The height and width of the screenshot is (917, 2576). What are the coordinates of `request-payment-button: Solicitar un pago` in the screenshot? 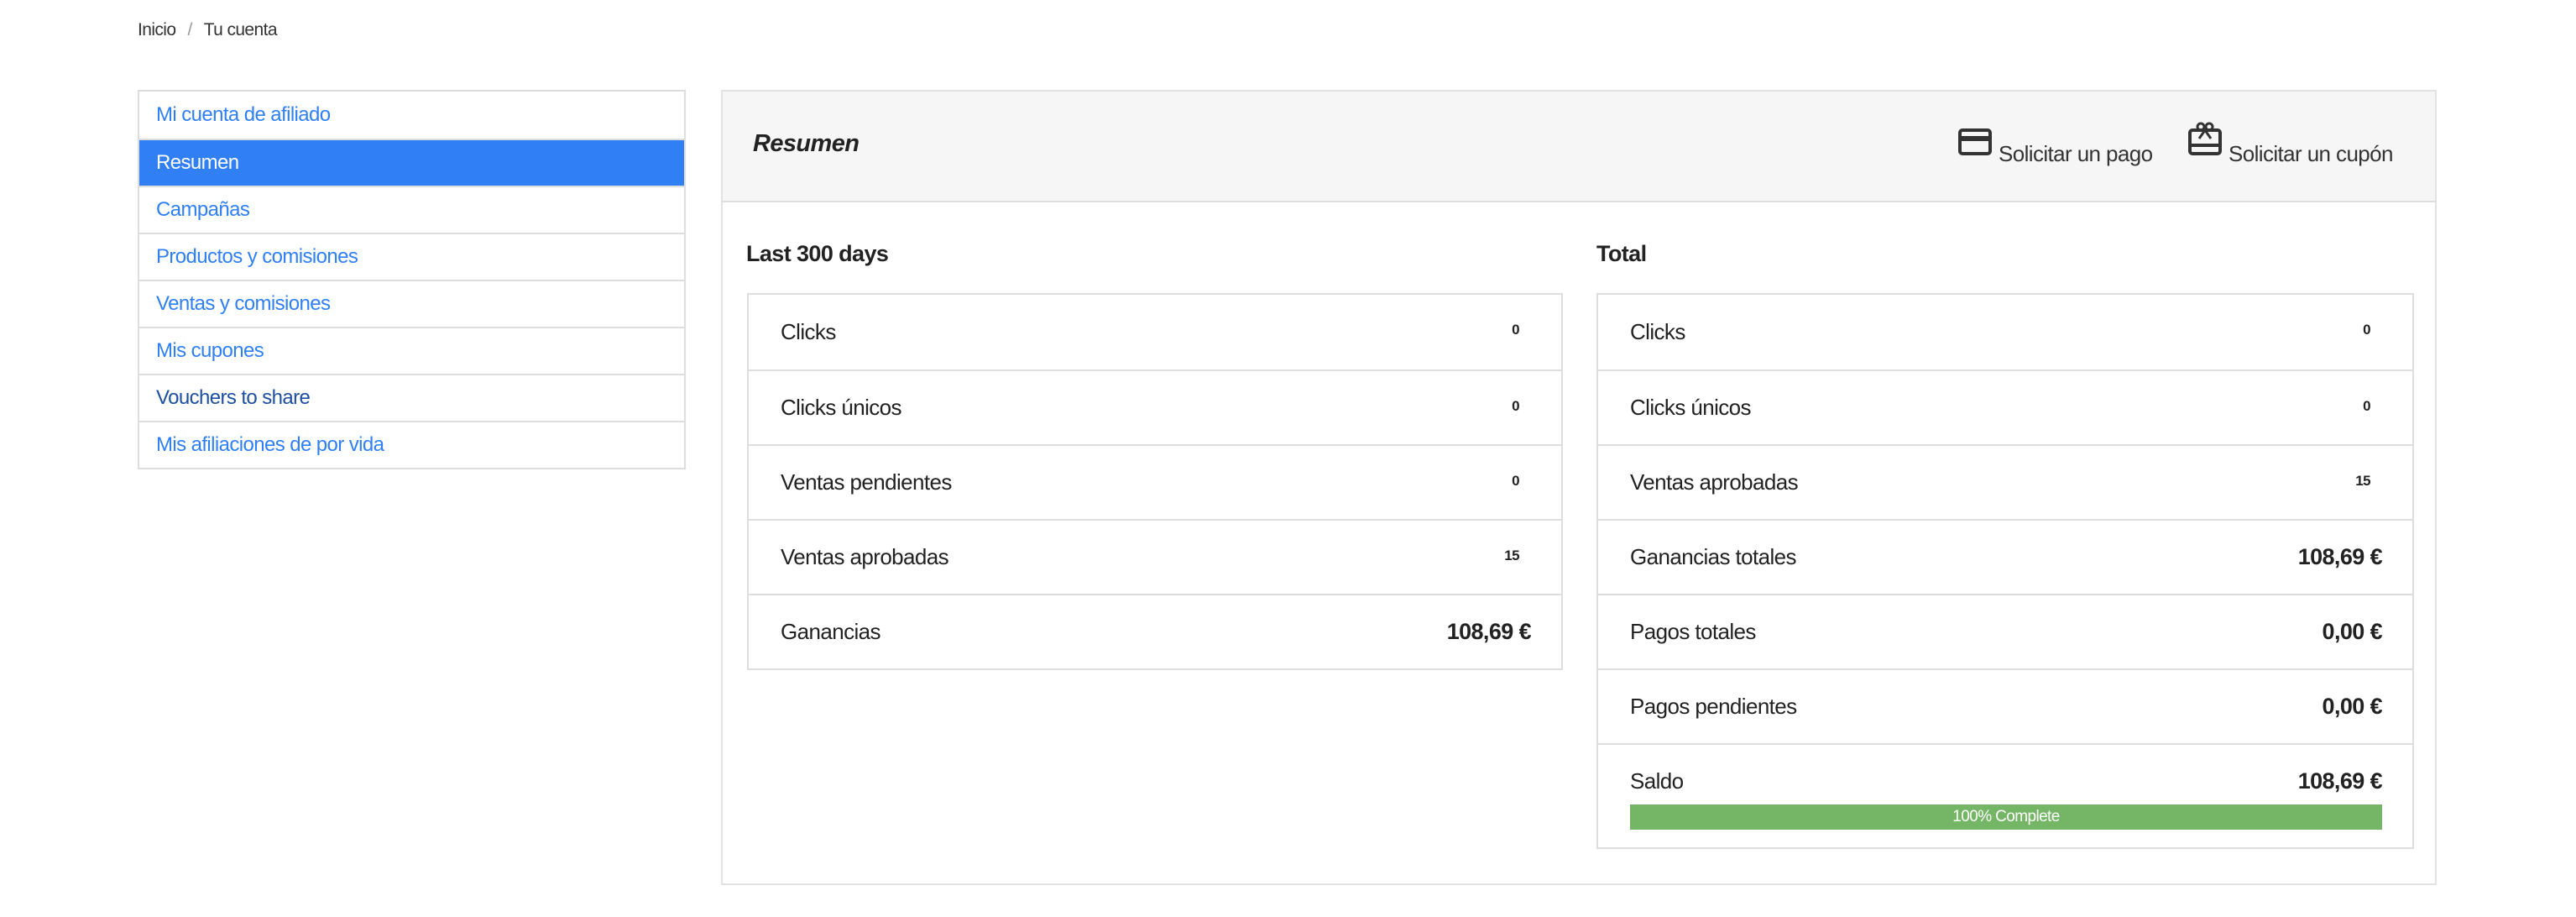 It's located at (2055, 148).